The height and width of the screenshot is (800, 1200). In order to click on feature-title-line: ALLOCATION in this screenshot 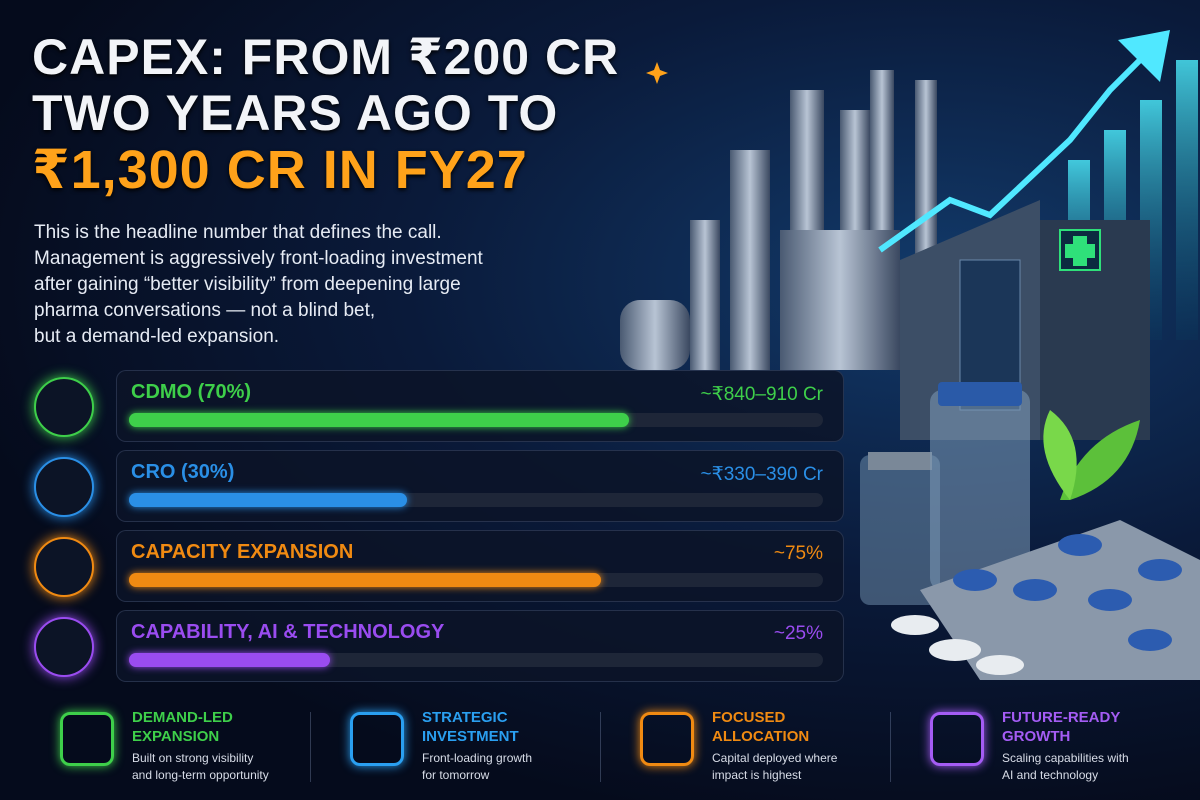, I will do `click(761, 736)`.